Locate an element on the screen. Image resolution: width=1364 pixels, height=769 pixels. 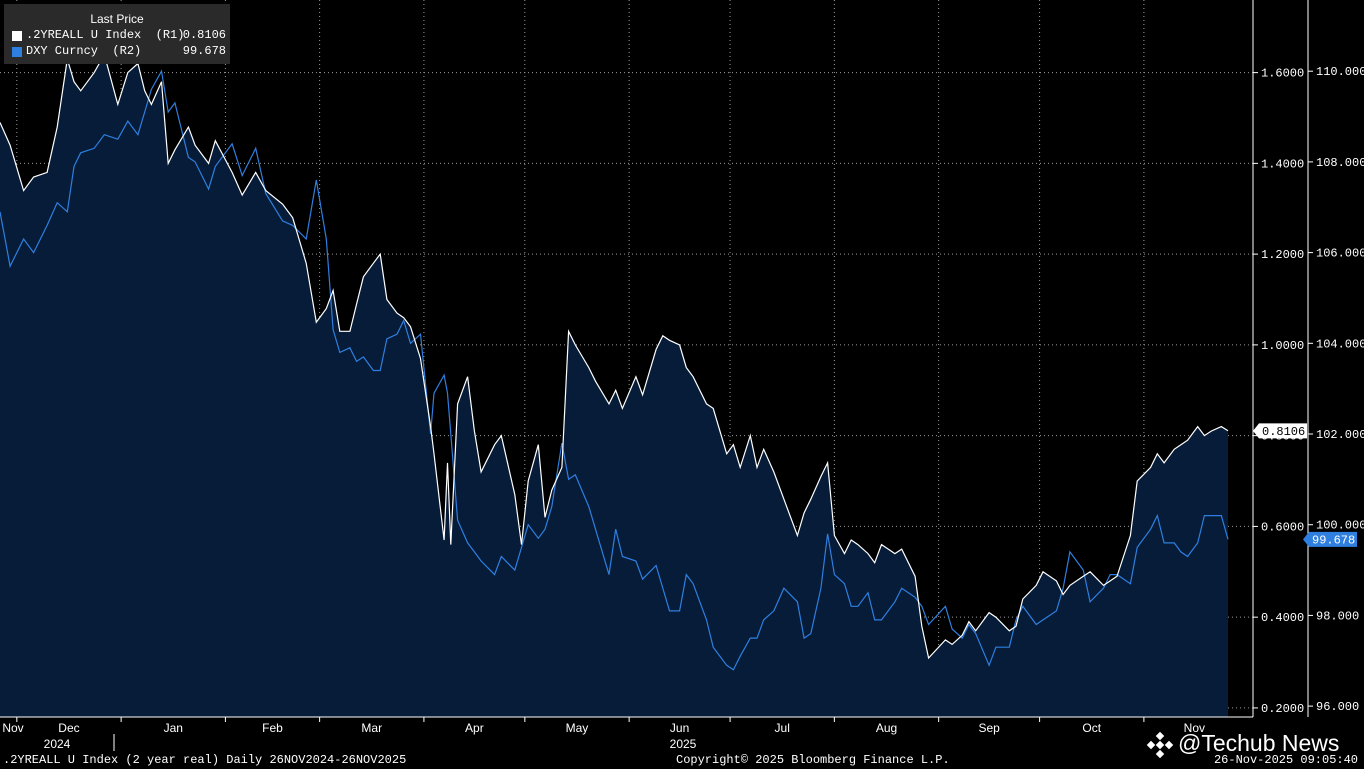
r1-last-value-label: 0.8106 is located at coordinates (1283, 432).